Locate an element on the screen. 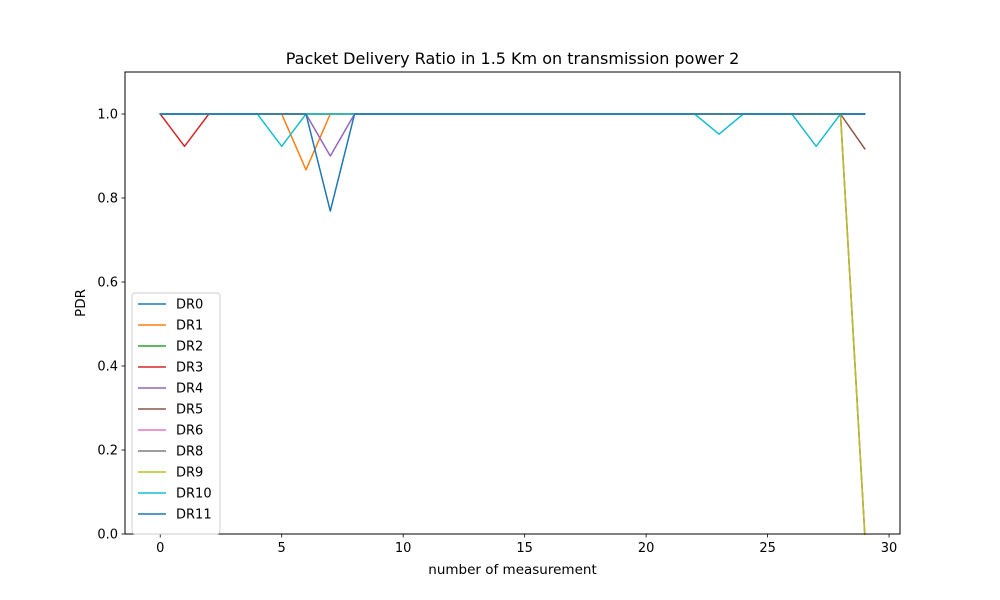 This screenshot has height=600, width=1000. legend-label-dr6: DR6 is located at coordinates (189, 431).